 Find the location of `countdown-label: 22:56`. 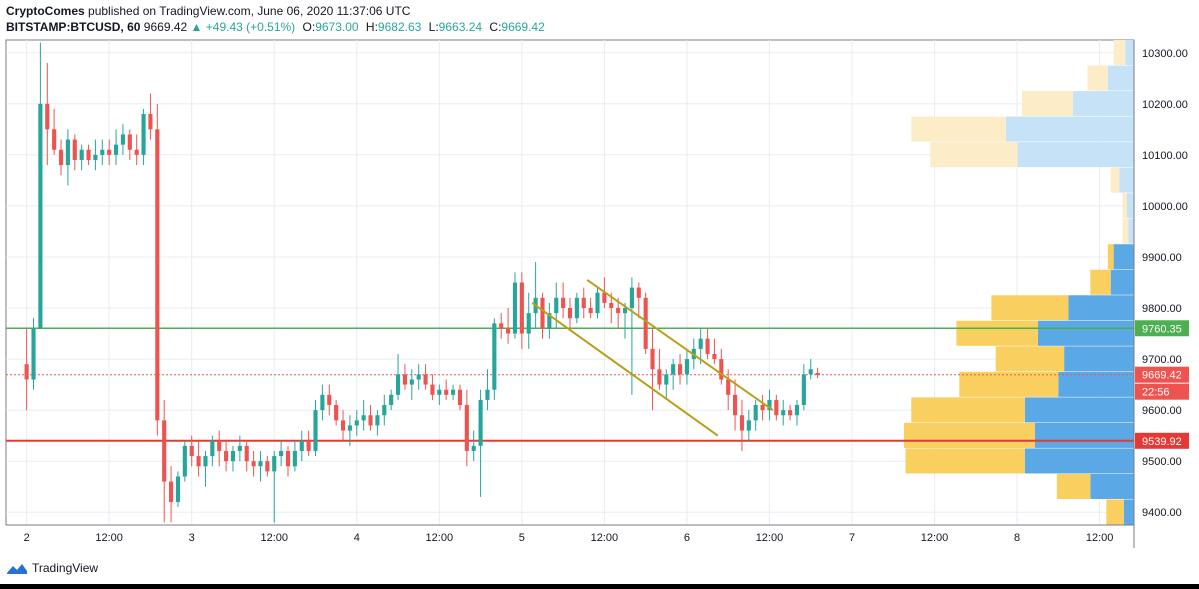

countdown-label: 22:56 is located at coordinates (1156, 393).